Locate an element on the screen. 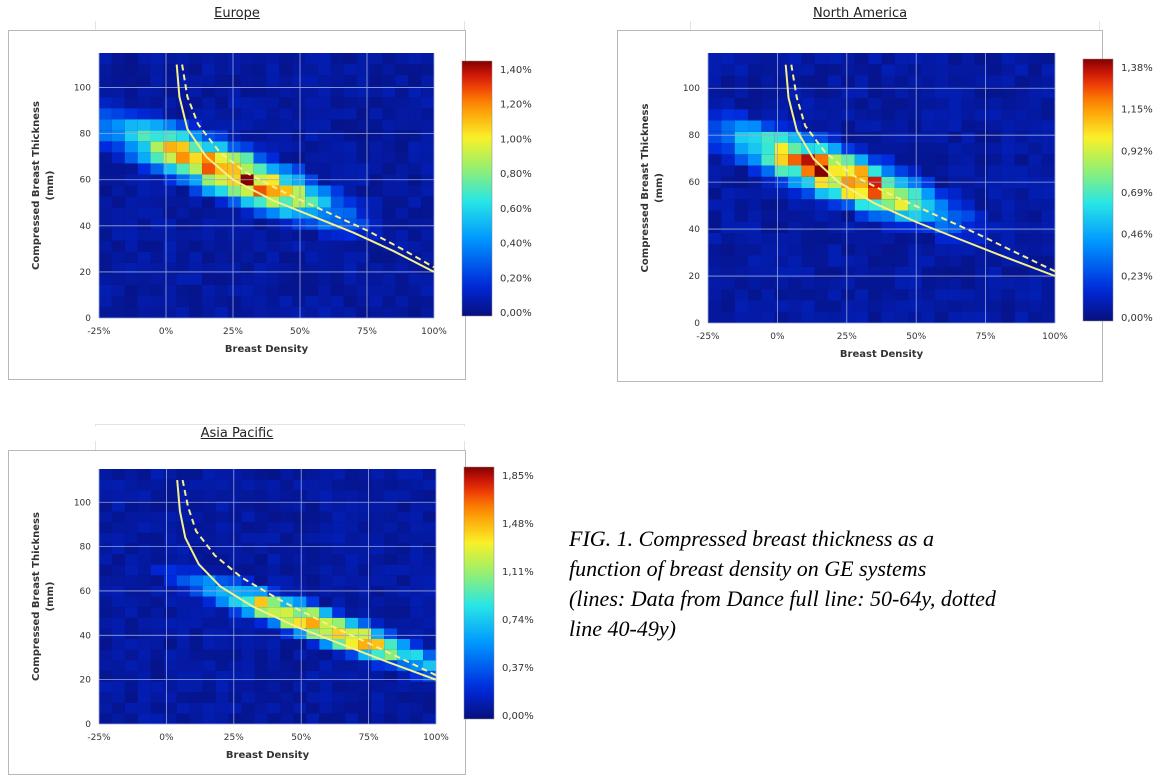  gridlines is located at coordinates (266, 186).